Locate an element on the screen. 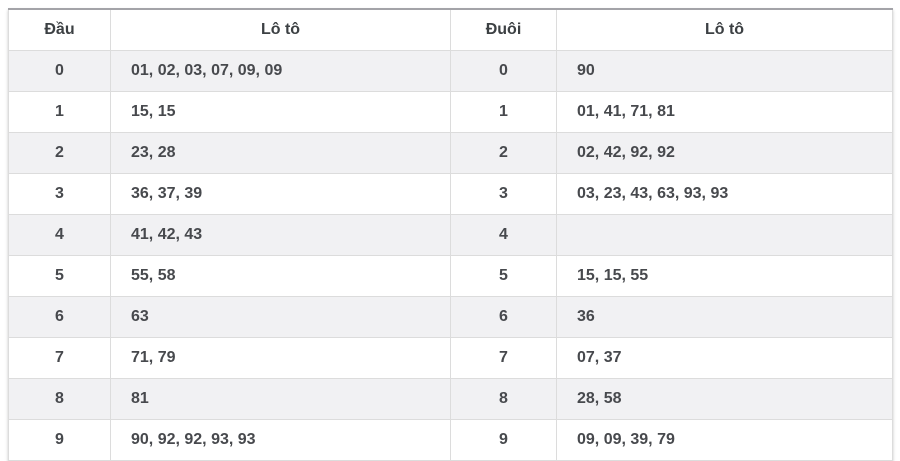 The height and width of the screenshot is (461, 900). tail-digit-cell: 9 is located at coordinates (503, 440).